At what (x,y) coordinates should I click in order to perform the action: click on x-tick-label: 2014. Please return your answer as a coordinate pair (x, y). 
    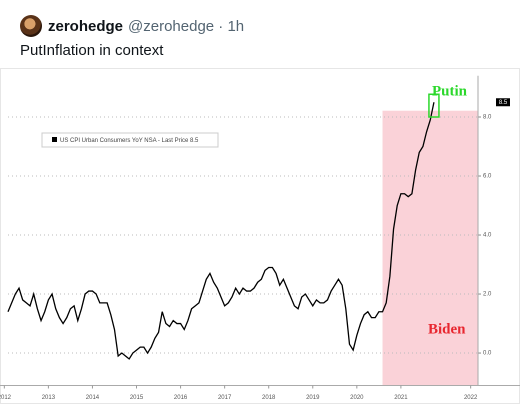
    Looking at the image, I should click on (93, 398).